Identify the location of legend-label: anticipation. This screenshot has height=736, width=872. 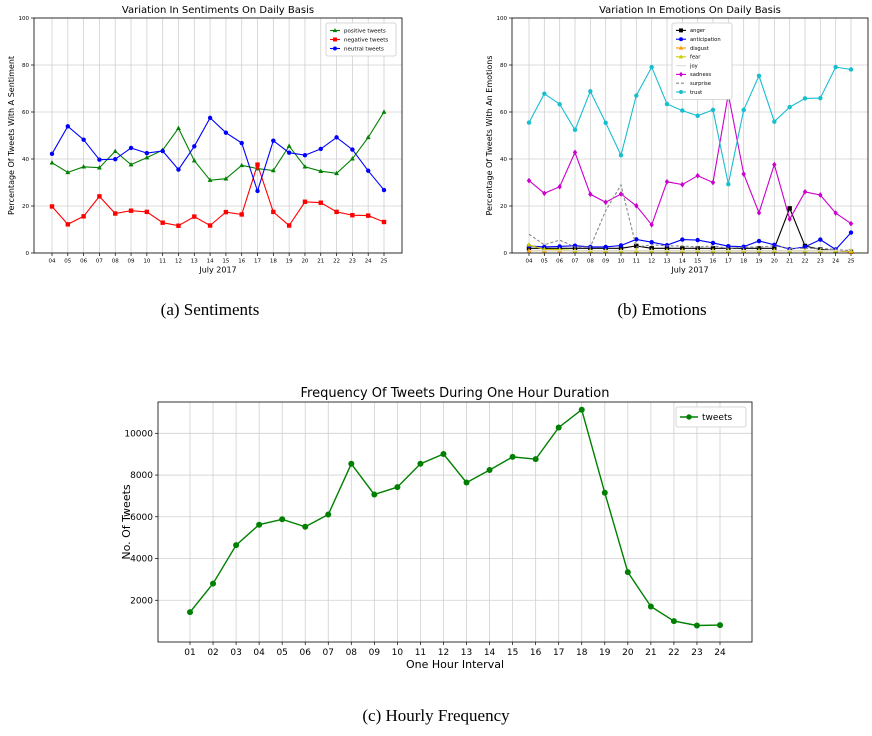
(705, 40).